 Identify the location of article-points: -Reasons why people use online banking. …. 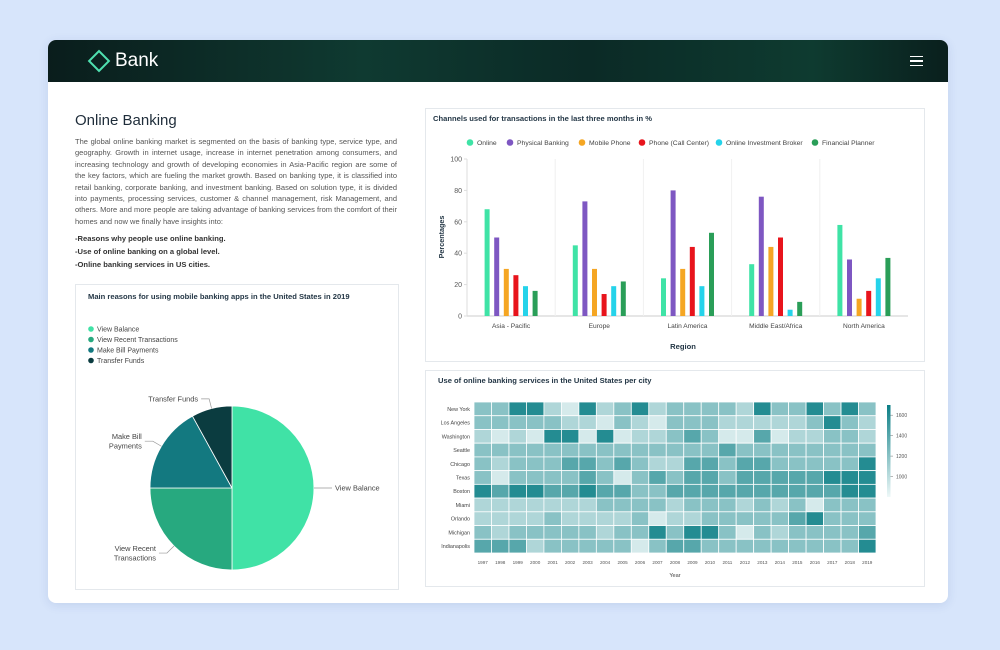
(150, 251).